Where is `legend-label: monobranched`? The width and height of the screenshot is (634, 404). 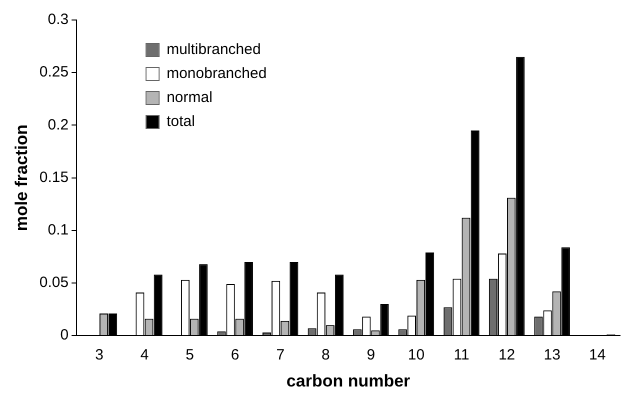 legend-label: monobranched is located at coordinates (216, 73).